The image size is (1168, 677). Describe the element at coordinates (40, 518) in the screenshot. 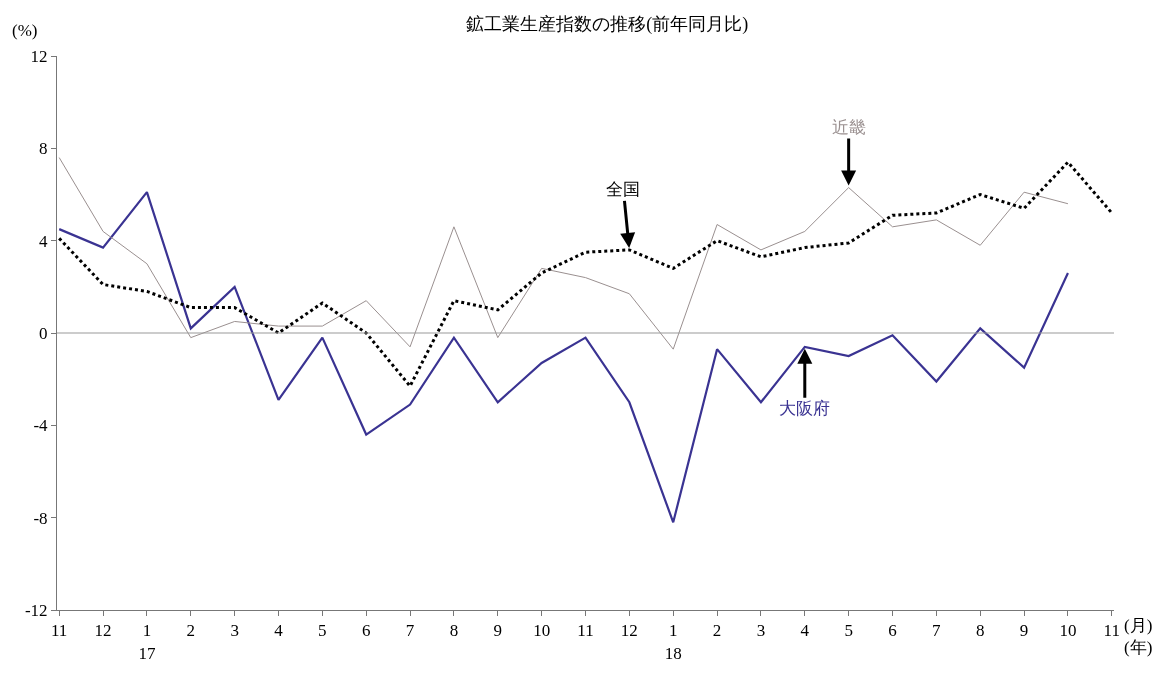

I see `y-tick-label: -8` at that location.